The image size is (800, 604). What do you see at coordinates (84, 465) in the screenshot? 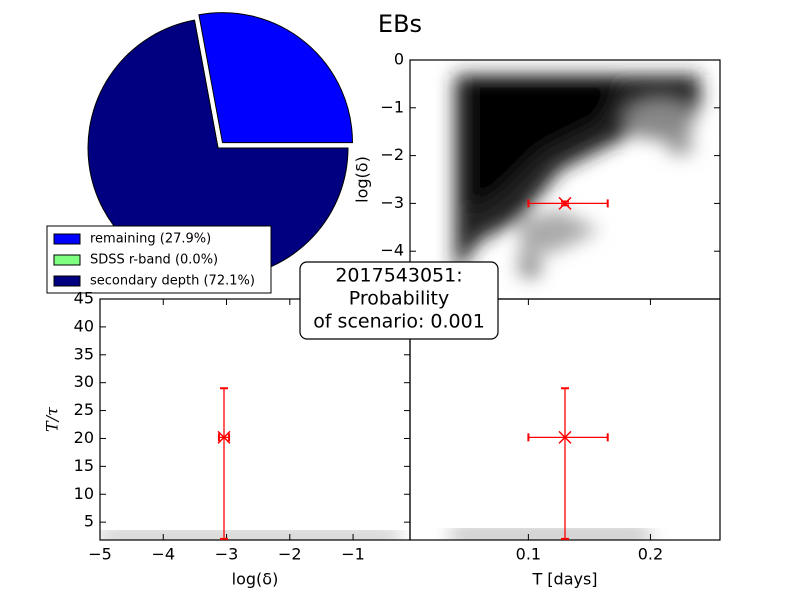
I see `y-tick-label: 15` at bounding box center [84, 465].